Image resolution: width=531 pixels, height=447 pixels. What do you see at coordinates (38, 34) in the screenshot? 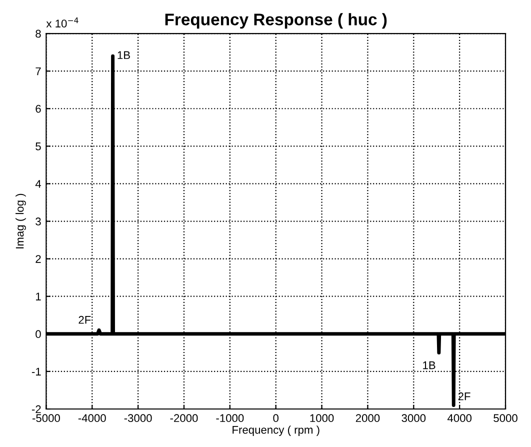
I see `y-tick-label: 8` at bounding box center [38, 34].